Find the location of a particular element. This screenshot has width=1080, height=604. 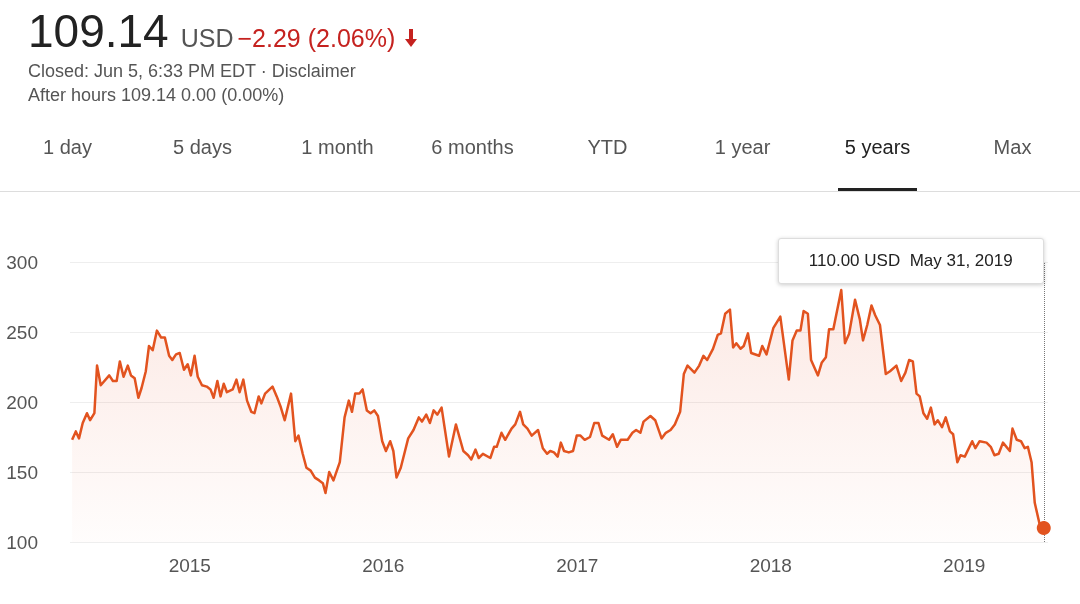

tooltip-box: 110.00 USD May 31, 2019 is located at coordinates (910, 261).